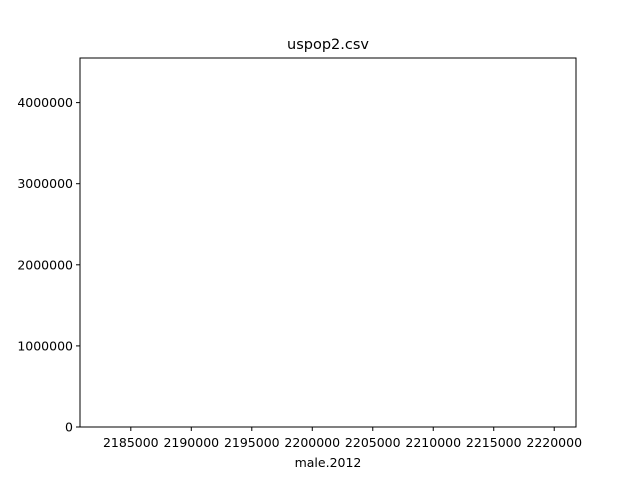 The image size is (640, 484). I want to click on x-tick-label: 2215000, so click(494, 442).